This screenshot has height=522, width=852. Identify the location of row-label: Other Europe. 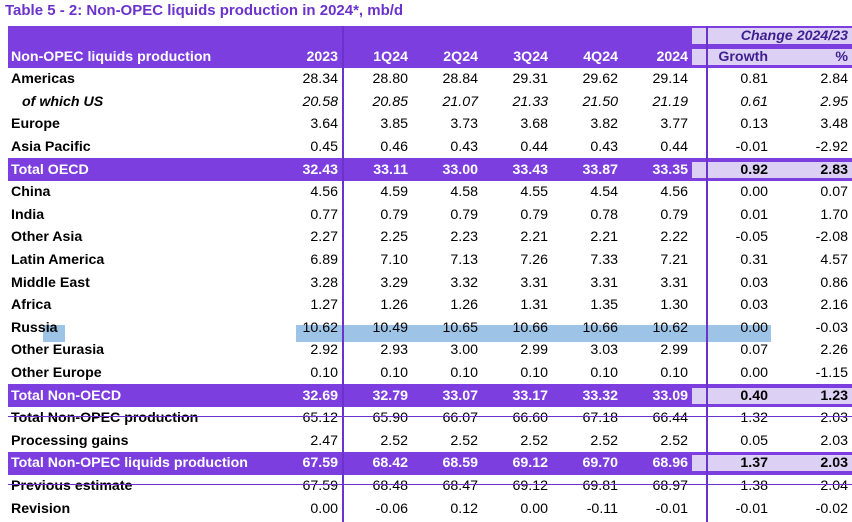
(56, 373).